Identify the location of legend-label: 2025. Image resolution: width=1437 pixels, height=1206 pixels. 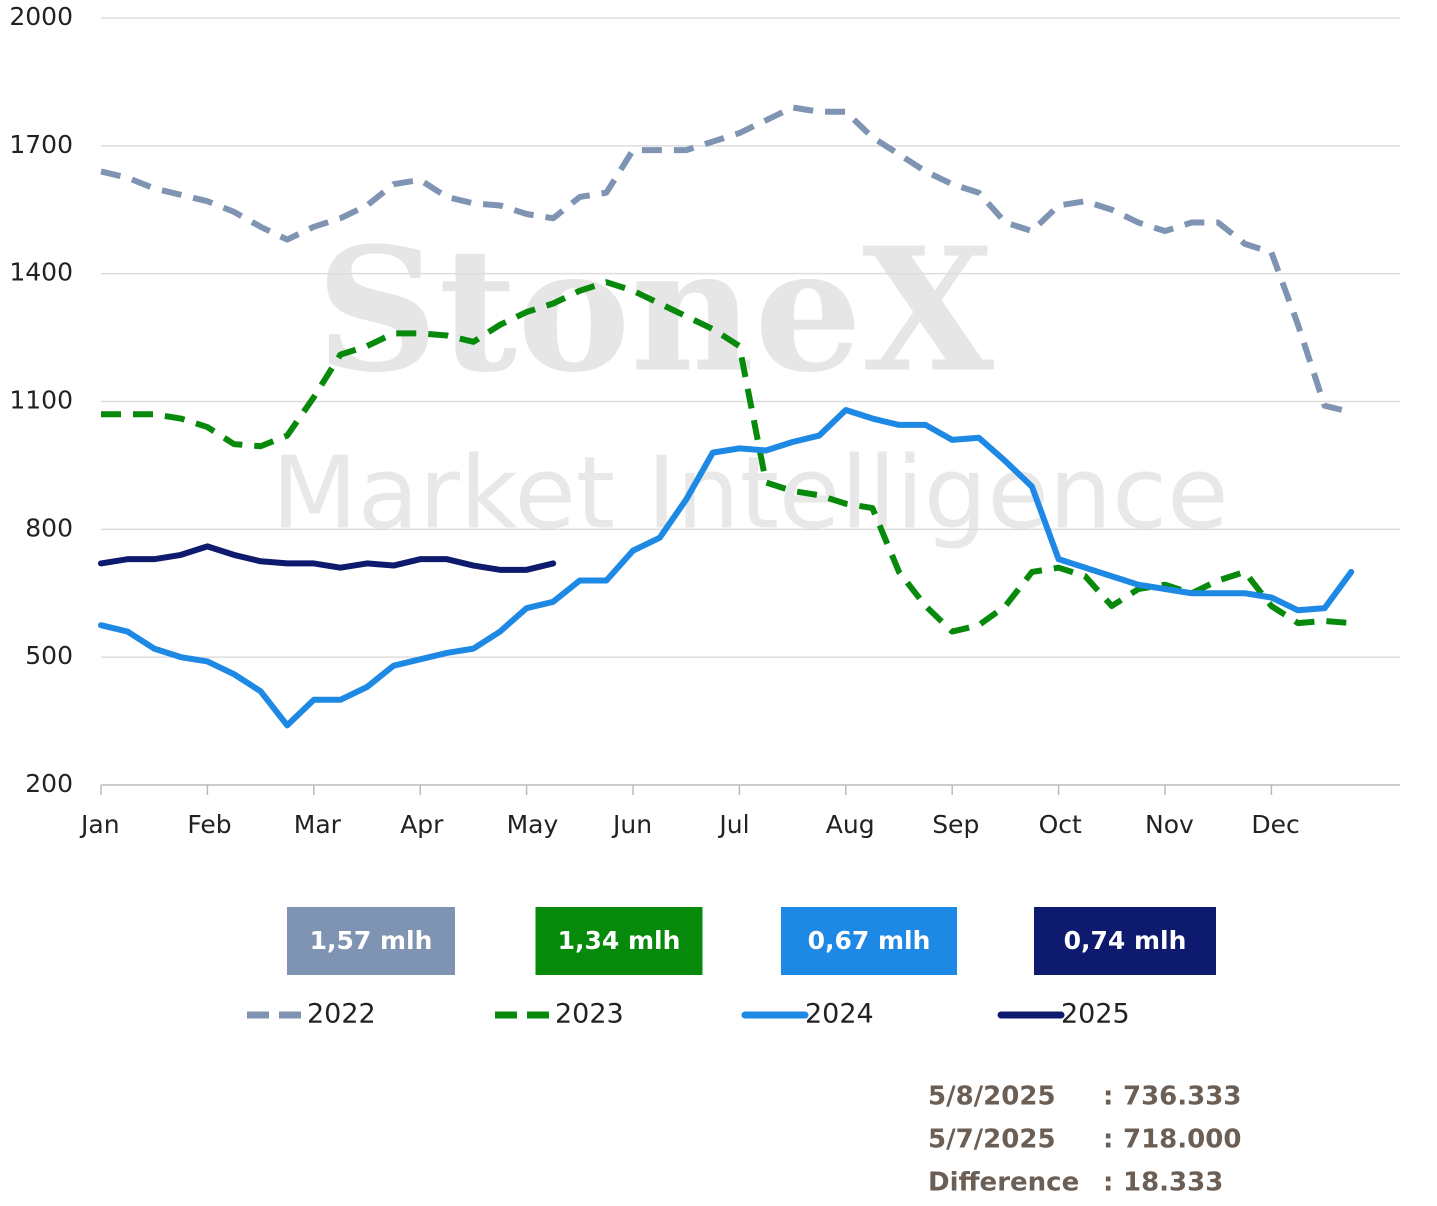
(1095, 1014).